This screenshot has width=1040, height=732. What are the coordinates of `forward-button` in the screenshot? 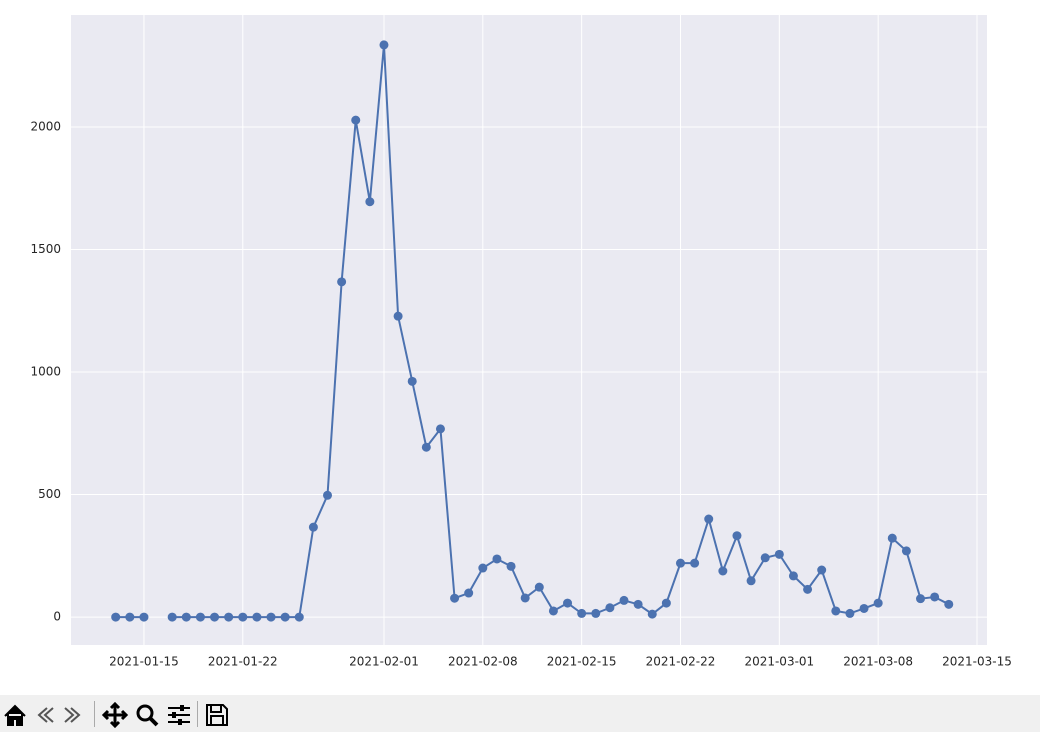 It's located at (74, 715).